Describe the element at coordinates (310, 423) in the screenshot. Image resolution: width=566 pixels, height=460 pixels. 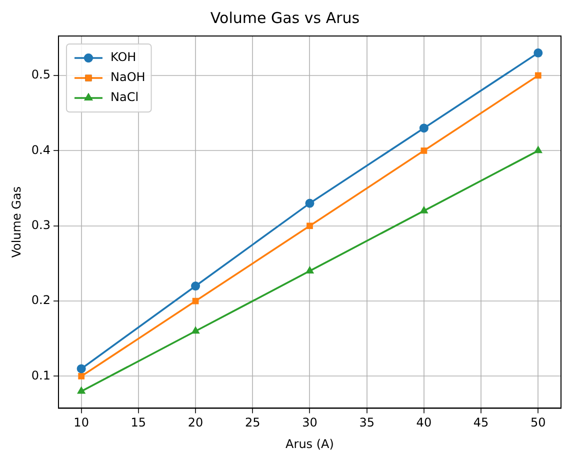
I see `x-tick-label: 30` at that location.